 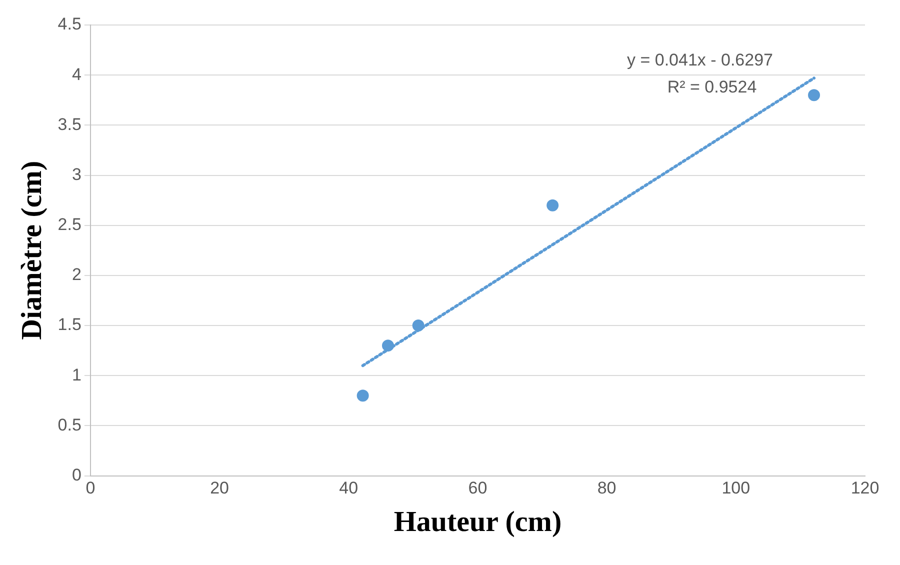 What do you see at coordinates (70, 224) in the screenshot?
I see `y-tick-label: 2.5` at bounding box center [70, 224].